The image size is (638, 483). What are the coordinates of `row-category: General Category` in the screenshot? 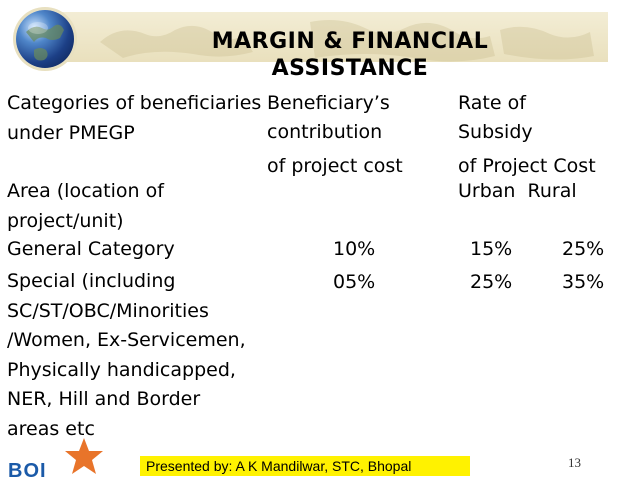 It's located at (91, 249).